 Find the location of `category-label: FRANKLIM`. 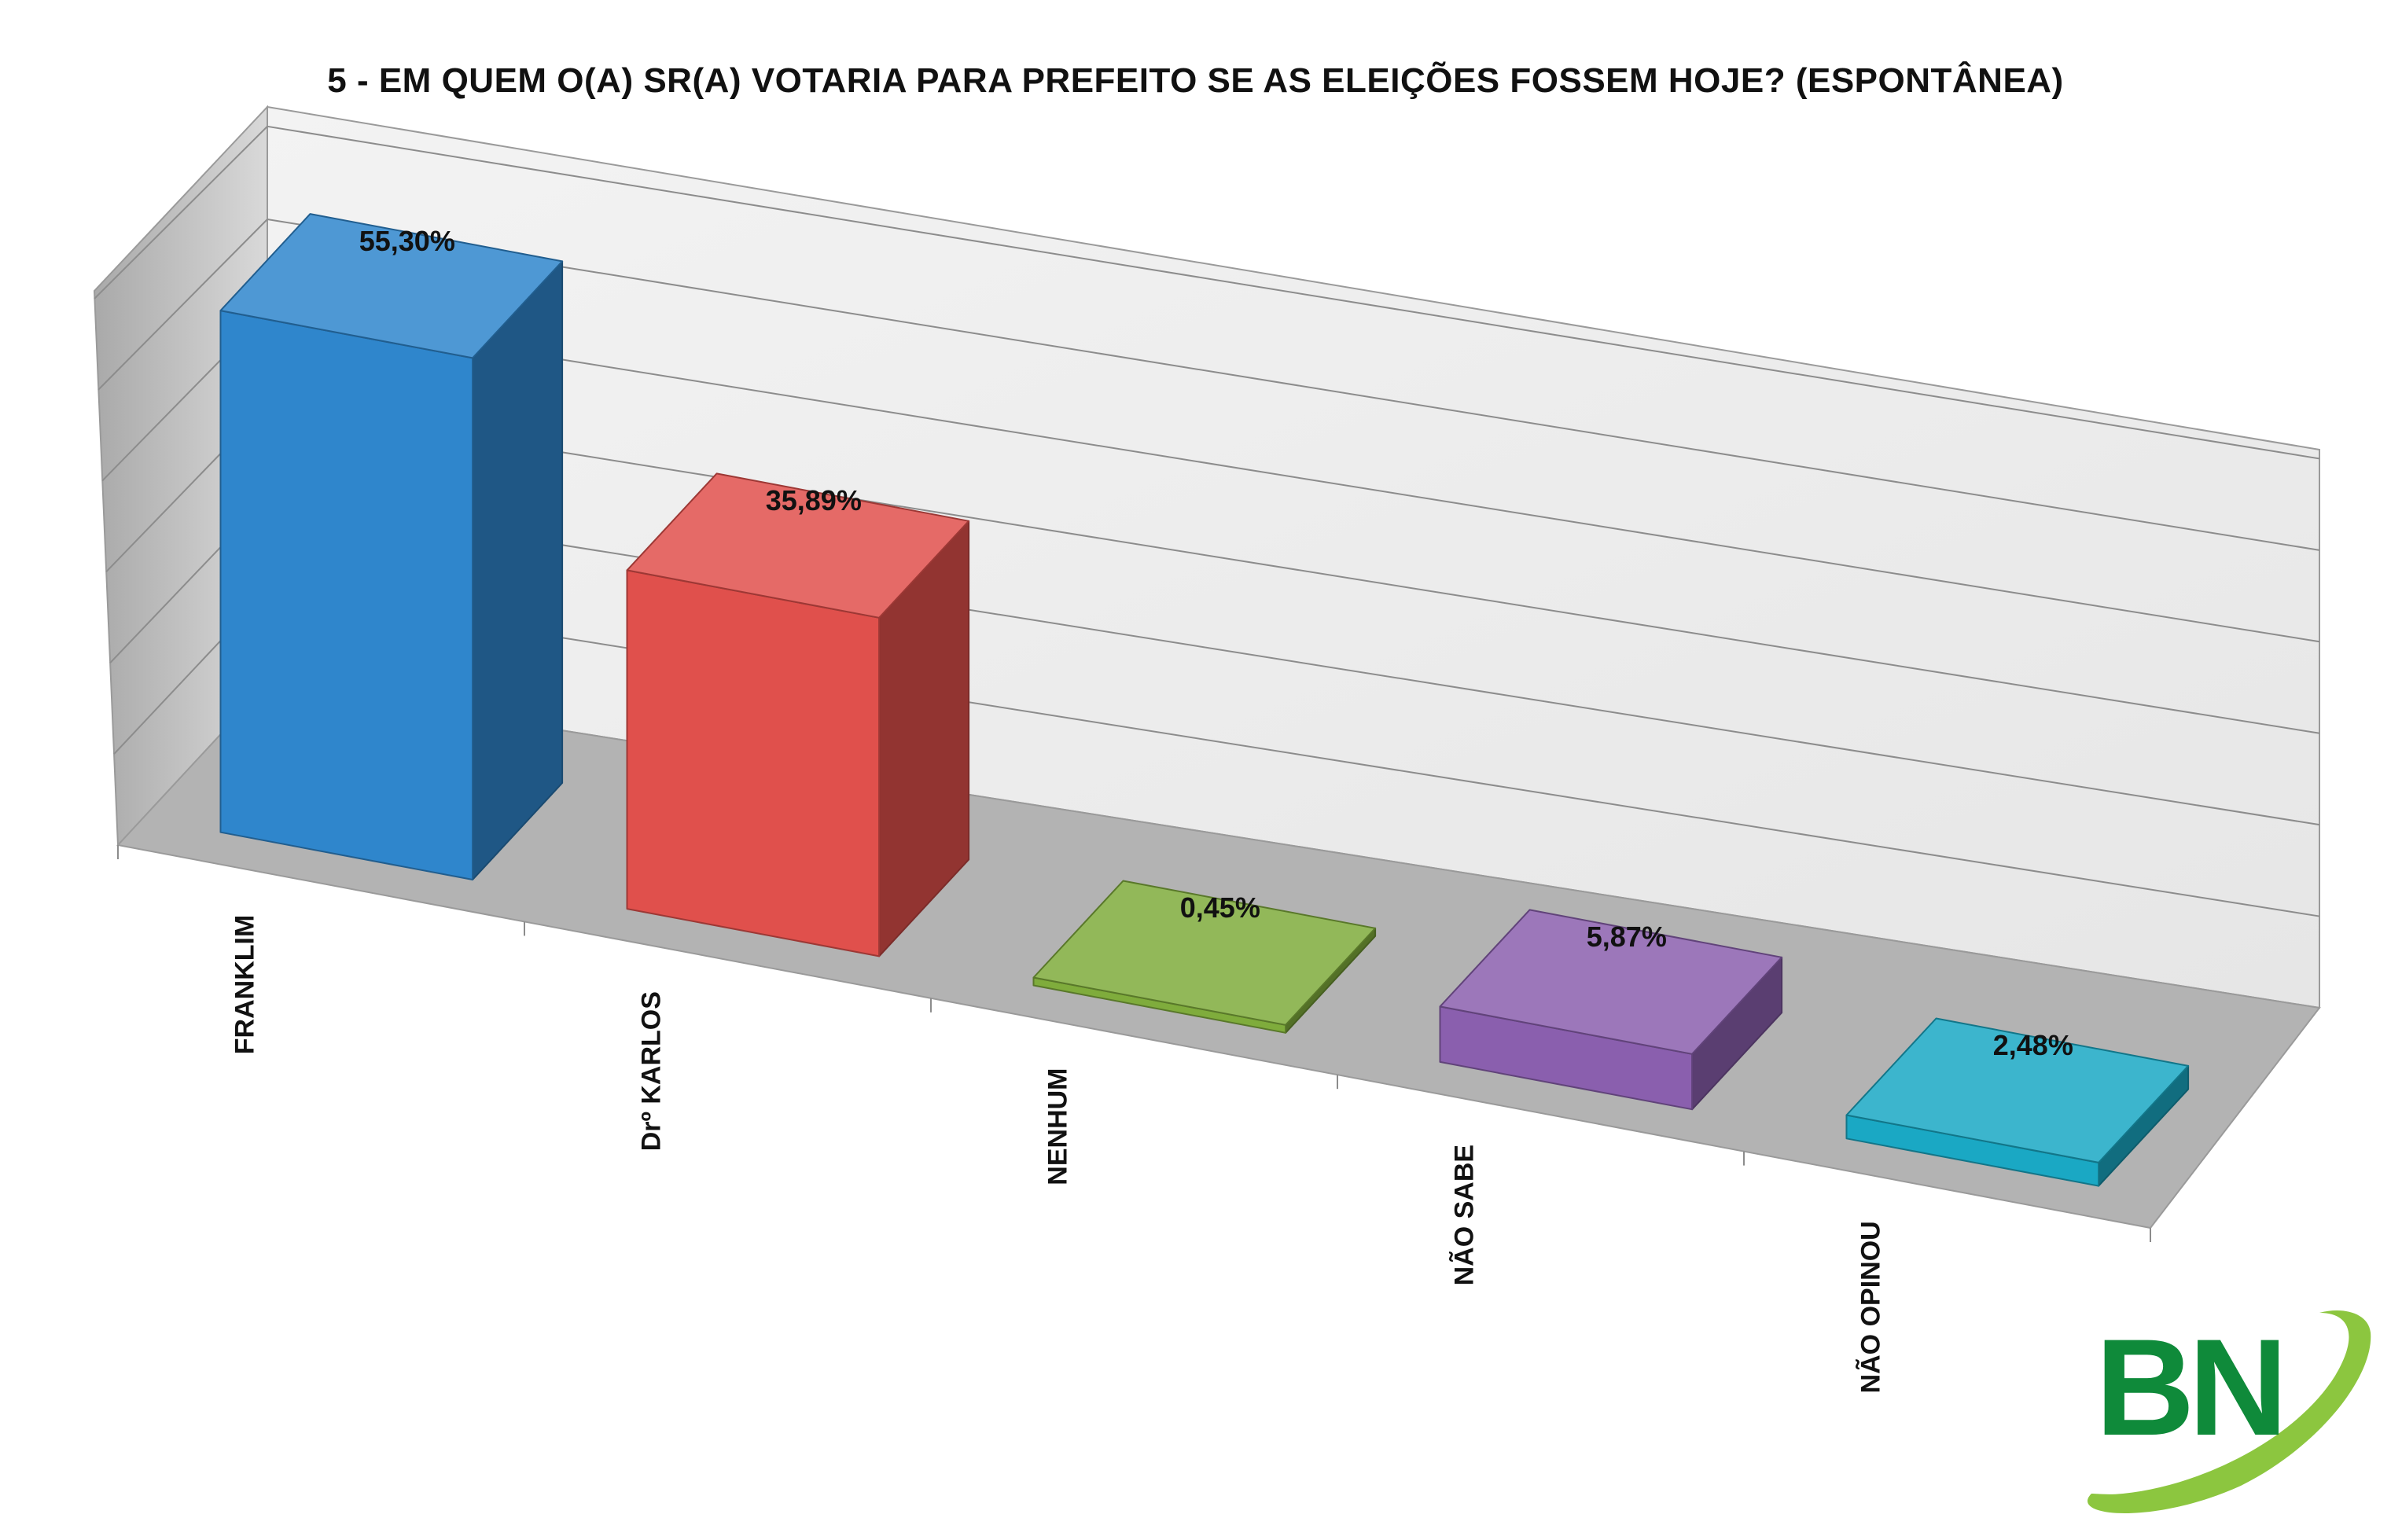

category-label: FRANKLIM is located at coordinates (244, 985).